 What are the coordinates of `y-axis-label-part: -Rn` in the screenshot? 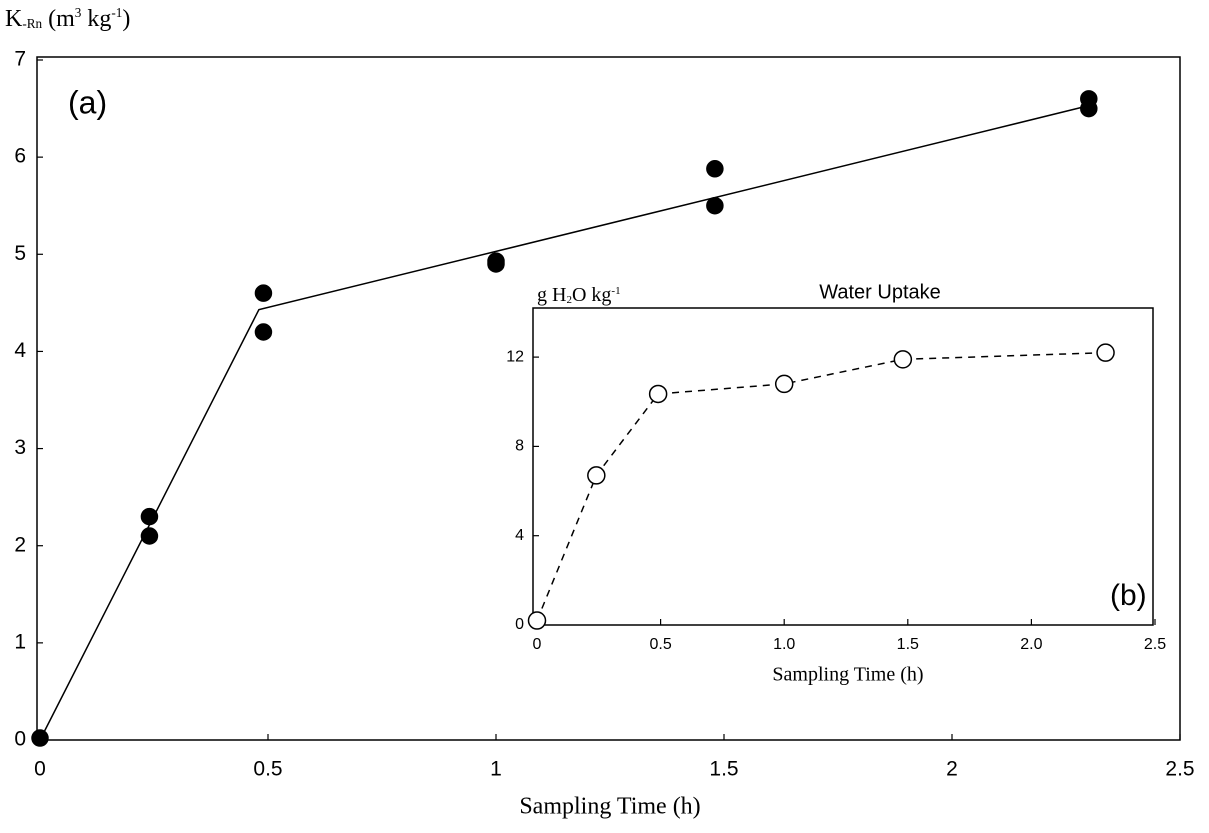 It's located at (32, 23).